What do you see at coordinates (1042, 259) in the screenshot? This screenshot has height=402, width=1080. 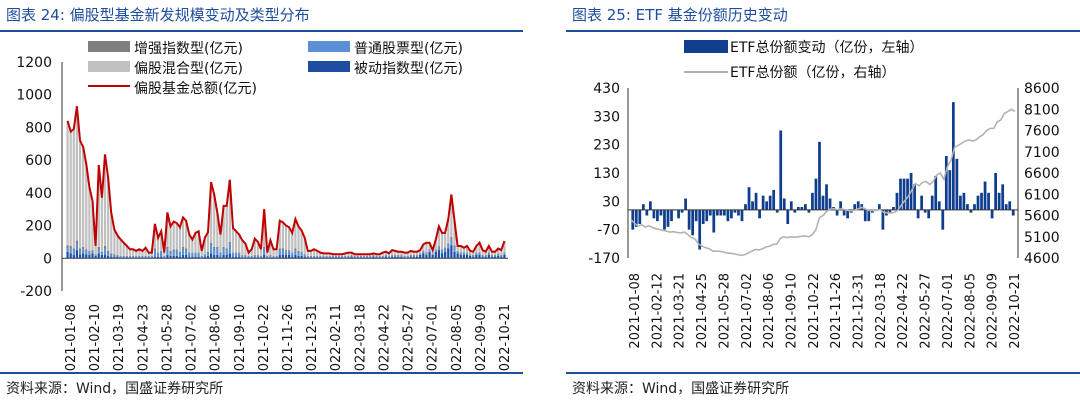 I see `y-right-tick-label: 4600` at bounding box center [1042, 259].